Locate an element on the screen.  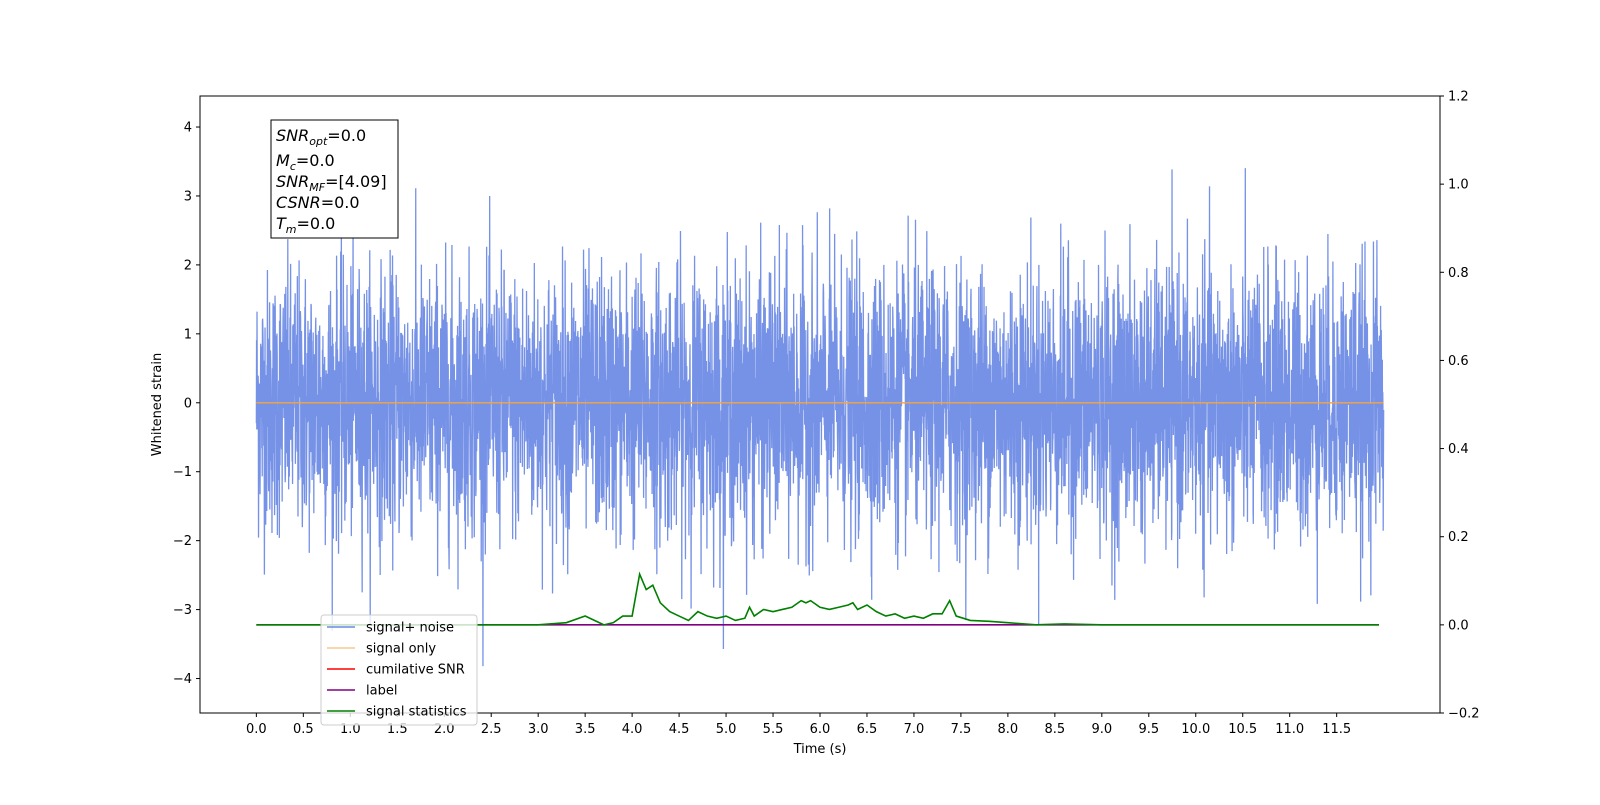
y-tick-label: 0 is located at coordinates (188, 403).